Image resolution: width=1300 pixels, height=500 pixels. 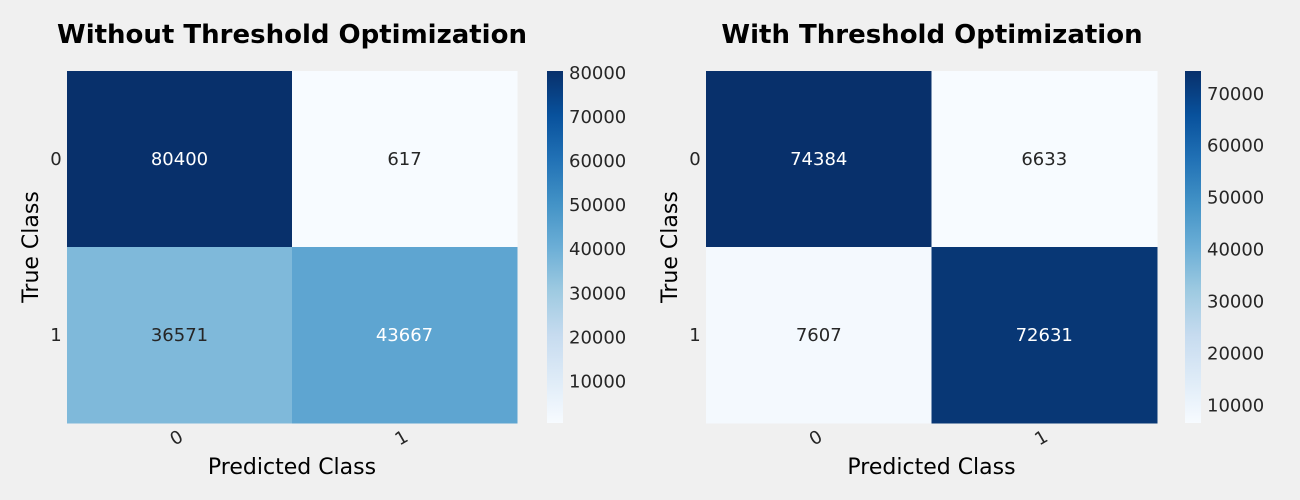 I want to click on cell-value-label: 43667, so click(x=404, y=335).